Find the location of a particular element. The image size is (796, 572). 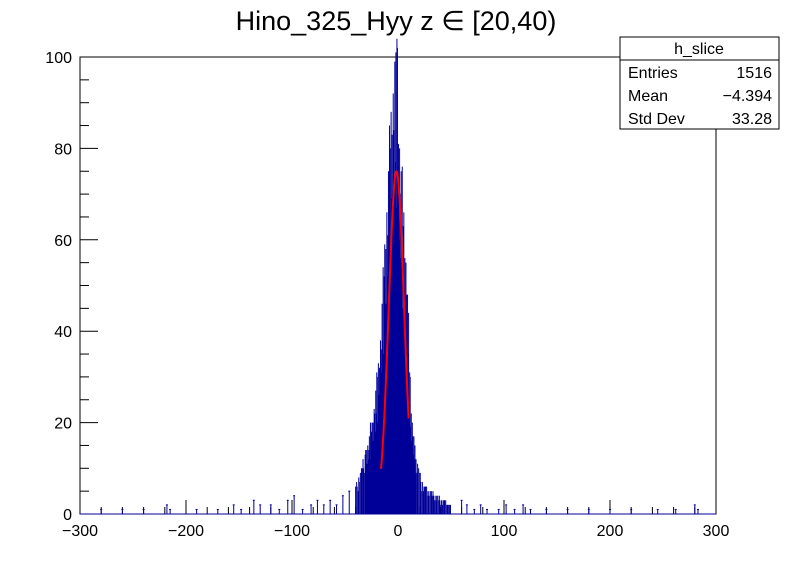

stats-stddev-label: Std Dev is located at coordinates (656, 119).